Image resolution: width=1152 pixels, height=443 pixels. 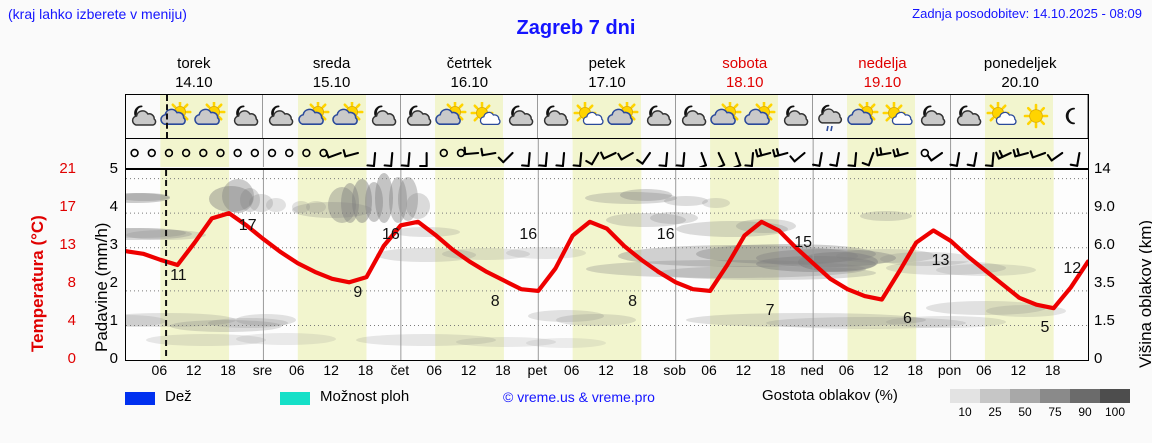 I want to click on cloud-density-colorbar, so click(x=1040, y=396).